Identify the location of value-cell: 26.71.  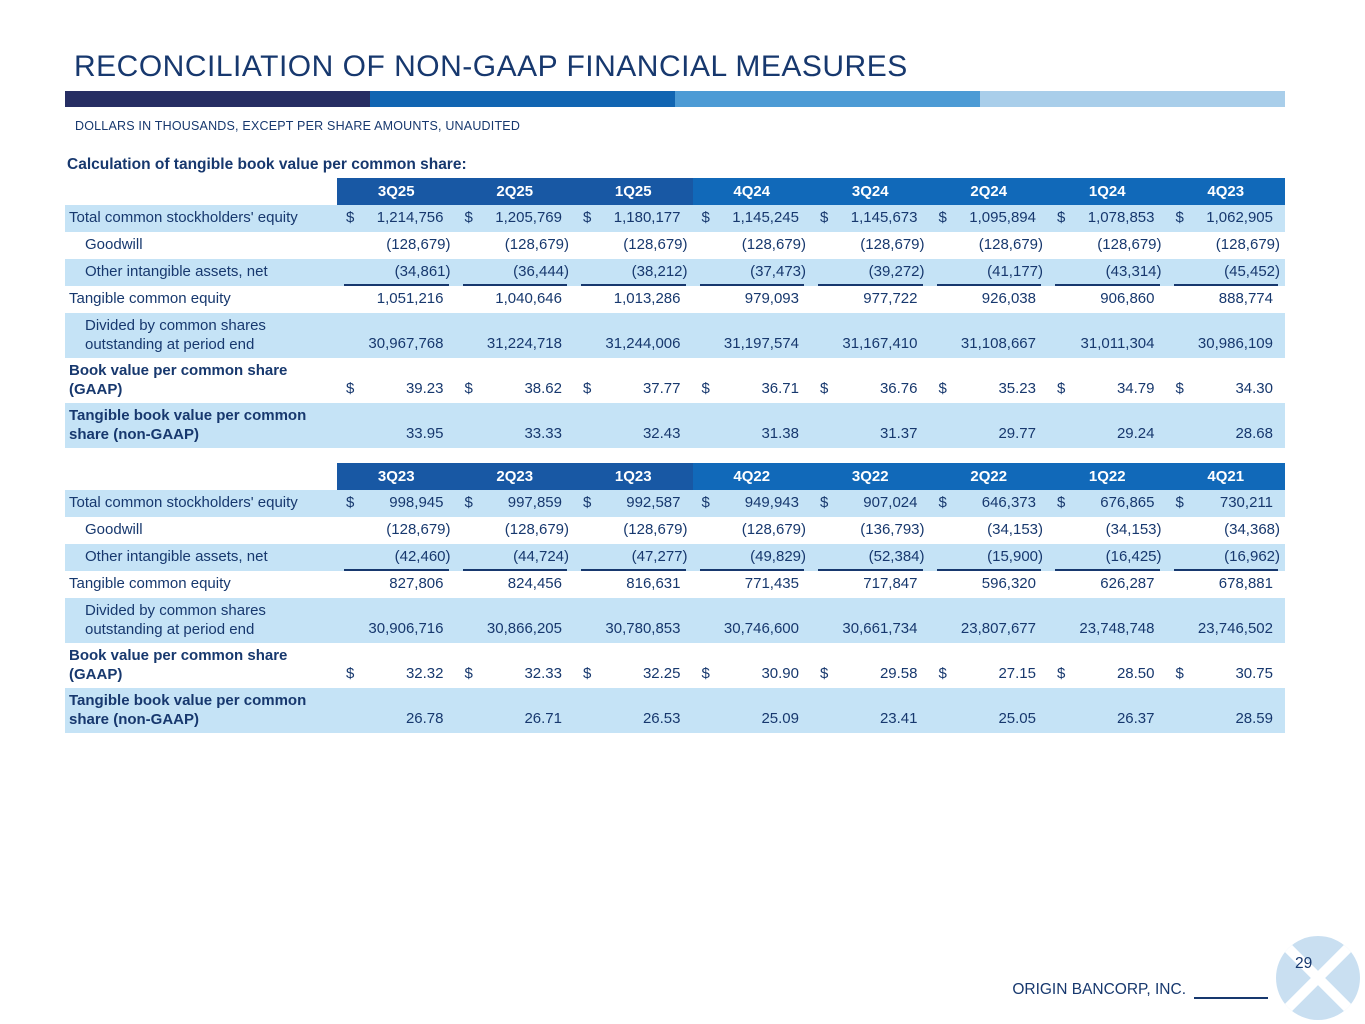
(515, 710).